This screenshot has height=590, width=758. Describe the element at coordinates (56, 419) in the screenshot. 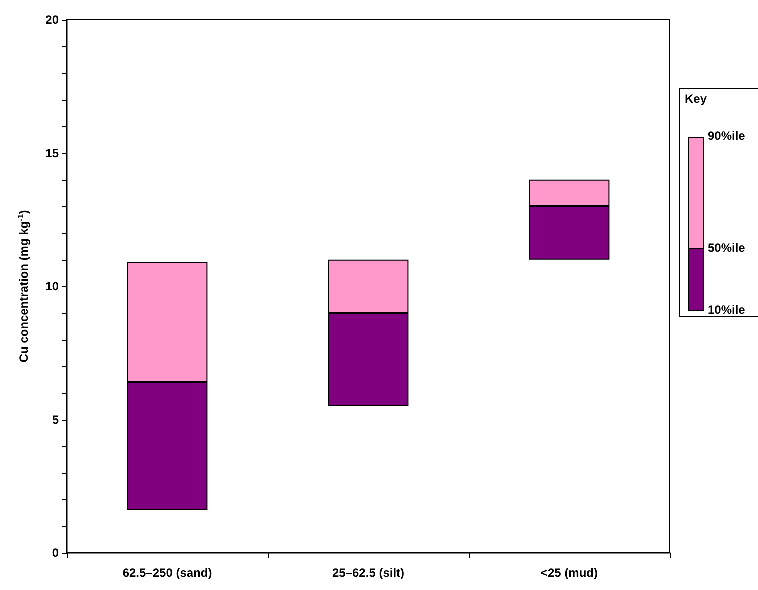

I see `y-tick-label: 5` at that location.